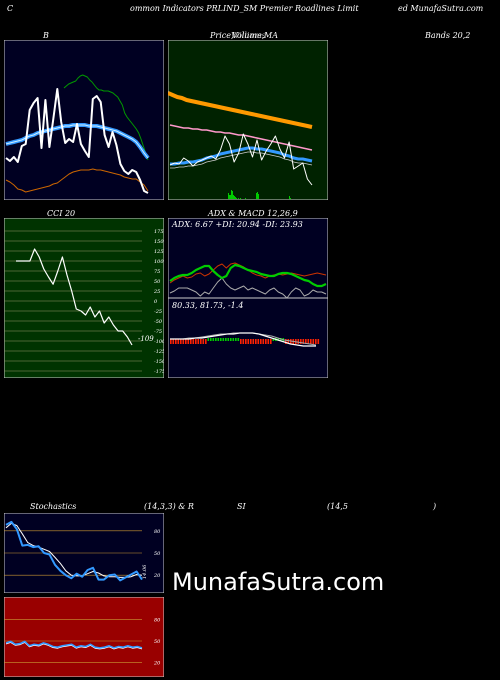 This screenshot has height=680, width=500. I want to click on cci-line, so click(74, 297).